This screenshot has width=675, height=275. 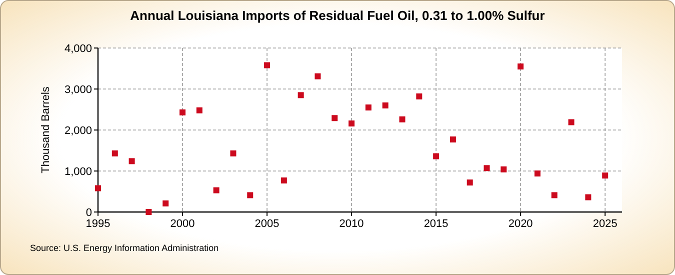 I want to click on y-tick-label: 3,000, so click(x=78, y=90).